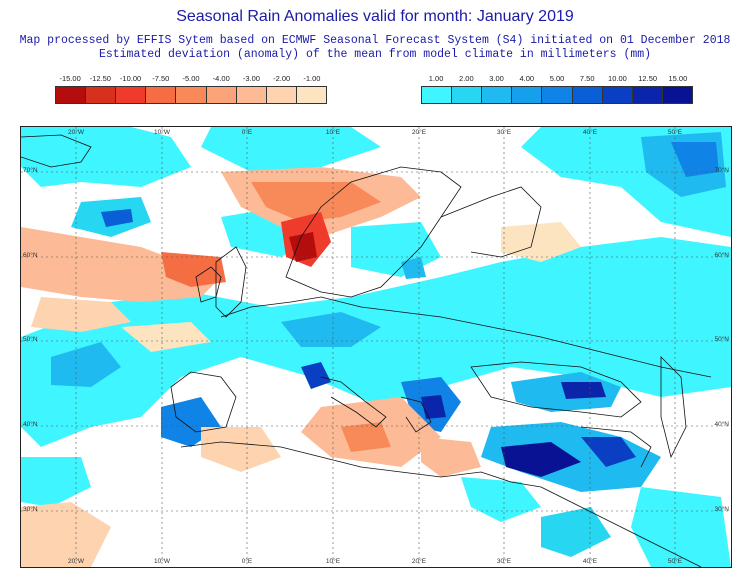  What do you see at coordinates (419, 132) in the screenshot?
I see `lon-label-top: 20°E` at bounding box center [419, 132].